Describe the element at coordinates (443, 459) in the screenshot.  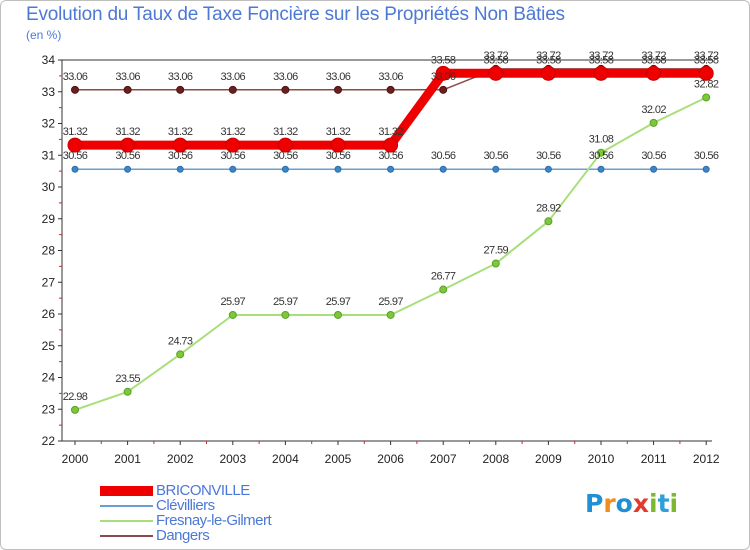
I see `x-tick-label: 2007` at that location.